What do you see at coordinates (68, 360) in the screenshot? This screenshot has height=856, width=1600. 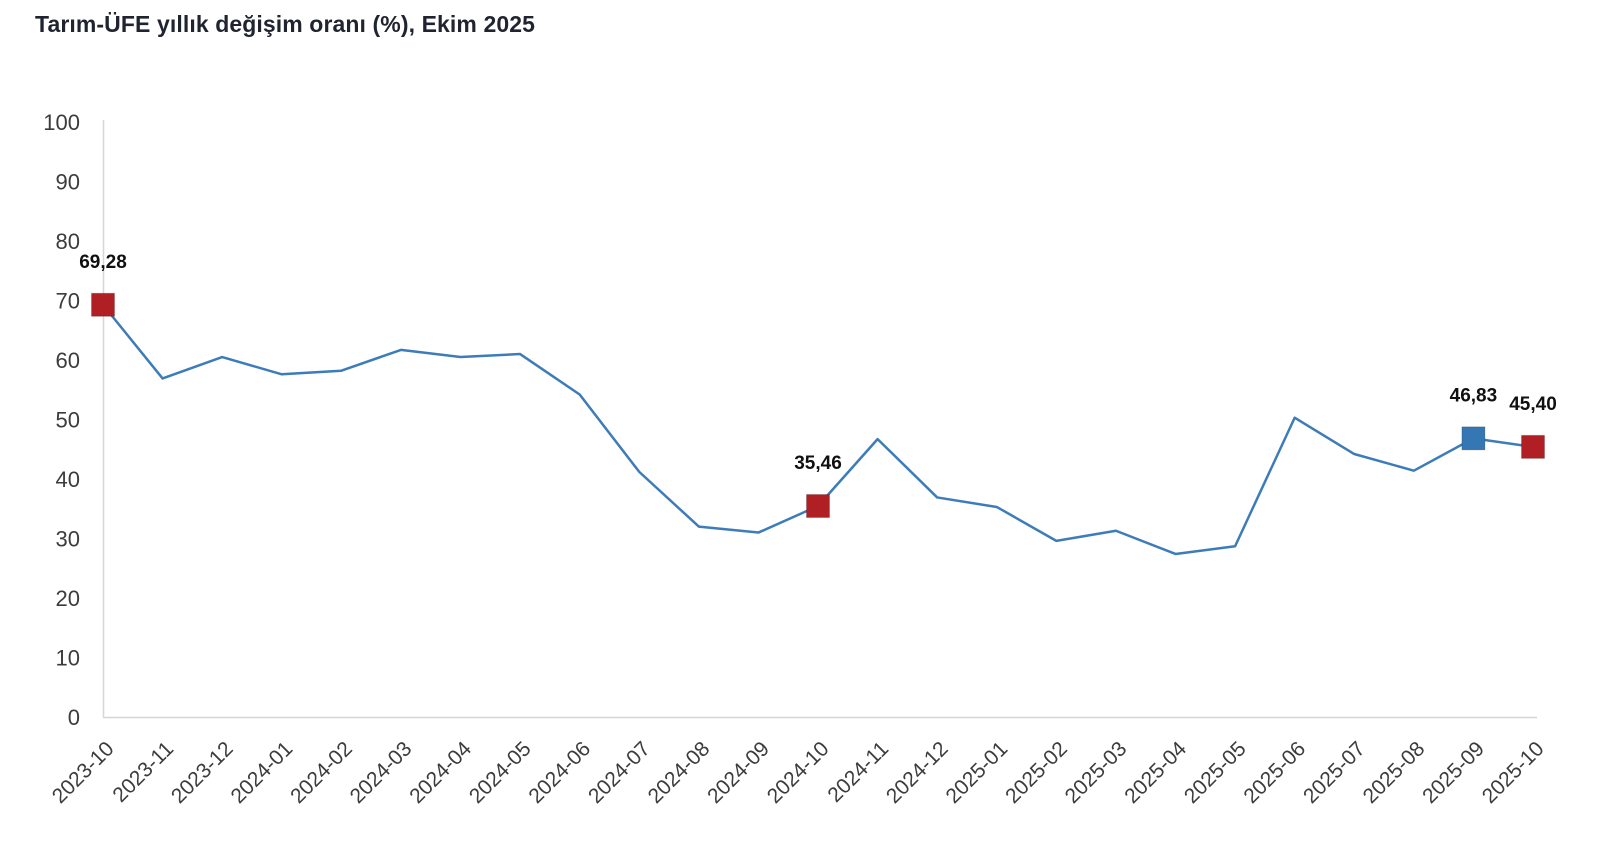 I see `y-tick-label: 60` at bounding box center [68, 360].